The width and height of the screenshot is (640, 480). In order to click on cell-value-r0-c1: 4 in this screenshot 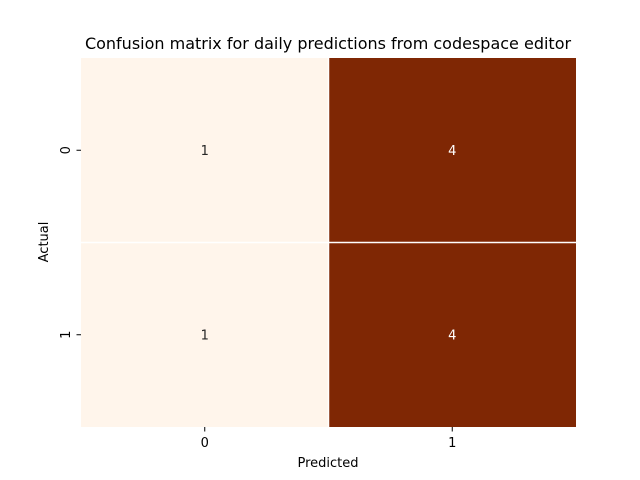, I will do `click(452, 151)`.